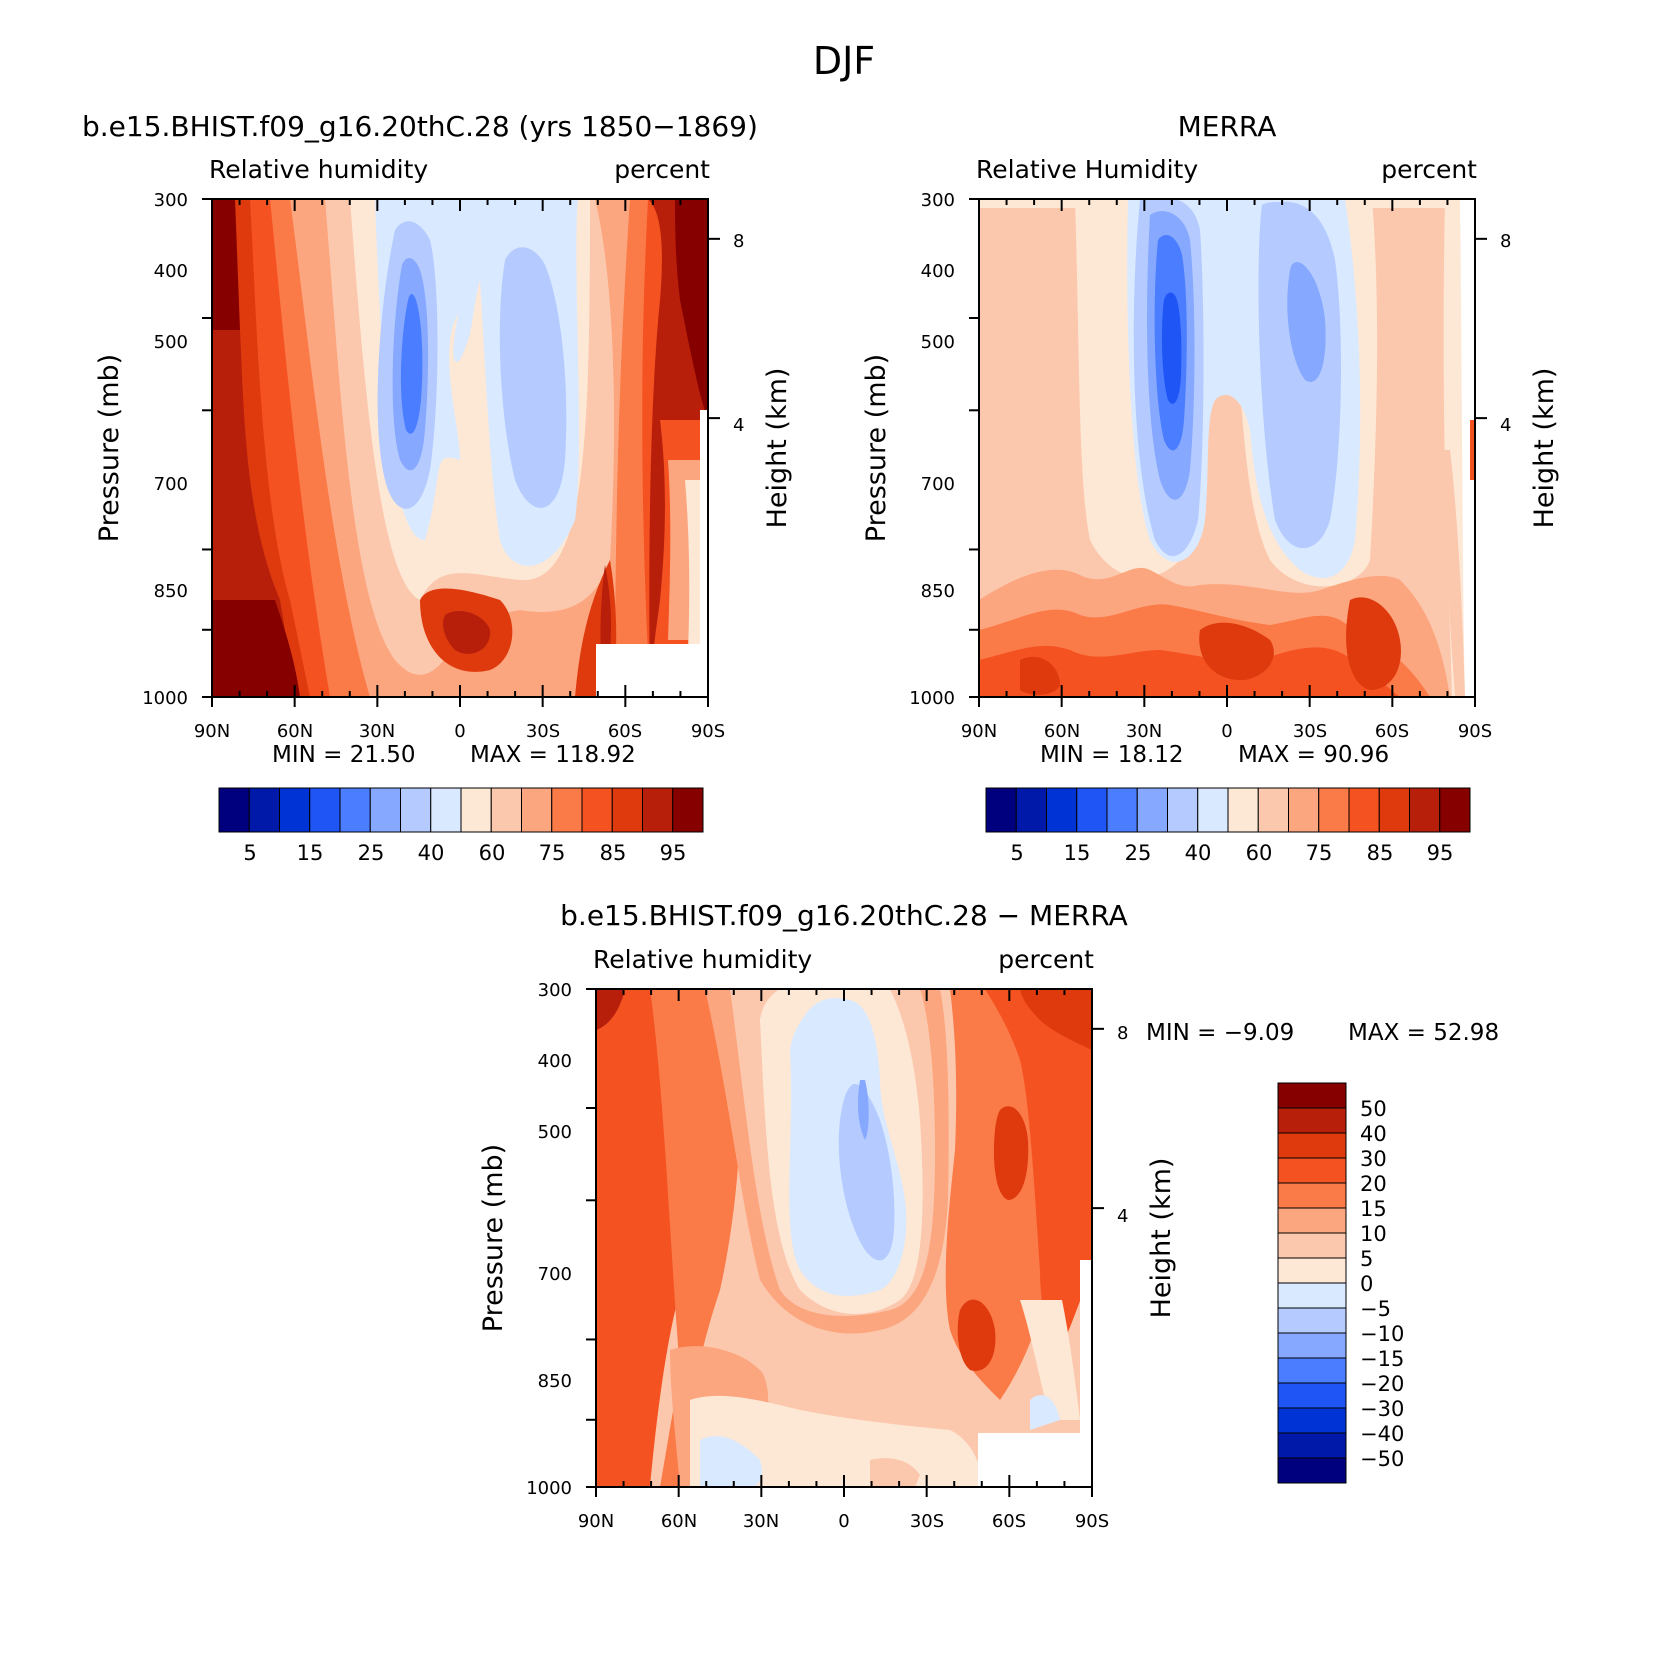 Image resolution: width=1669 pixels, height=1669 pixels. Describe the element at coordinates (1382, 1384) in the screenshot. I see `colorbar-label: −20` at that location.